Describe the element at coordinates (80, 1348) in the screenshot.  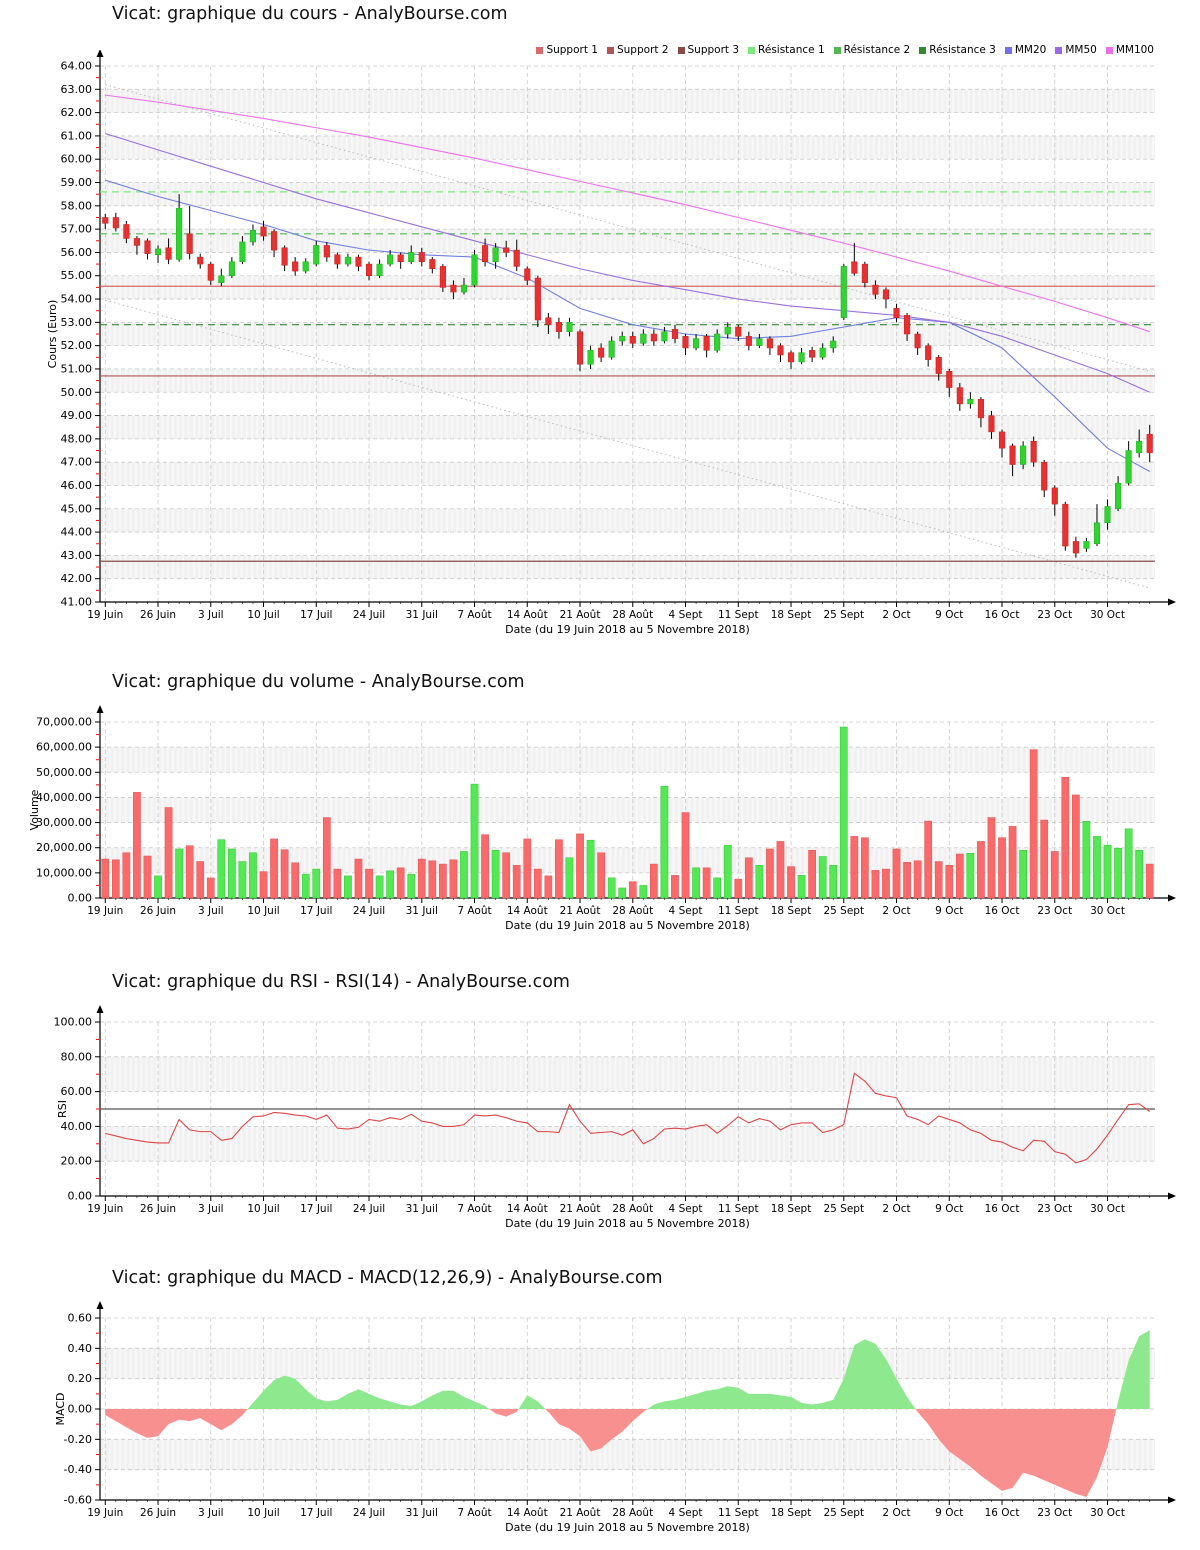
I see `svg-text: 0.40` at that location.